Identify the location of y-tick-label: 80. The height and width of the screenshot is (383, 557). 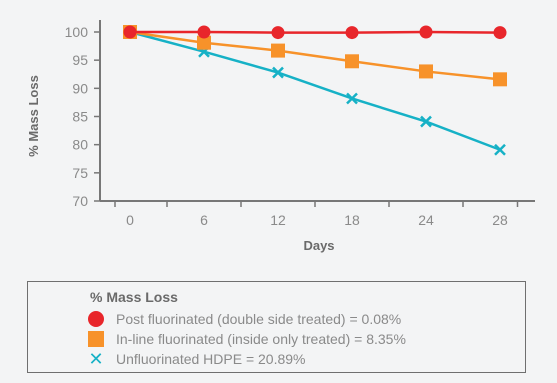
(80, 145).